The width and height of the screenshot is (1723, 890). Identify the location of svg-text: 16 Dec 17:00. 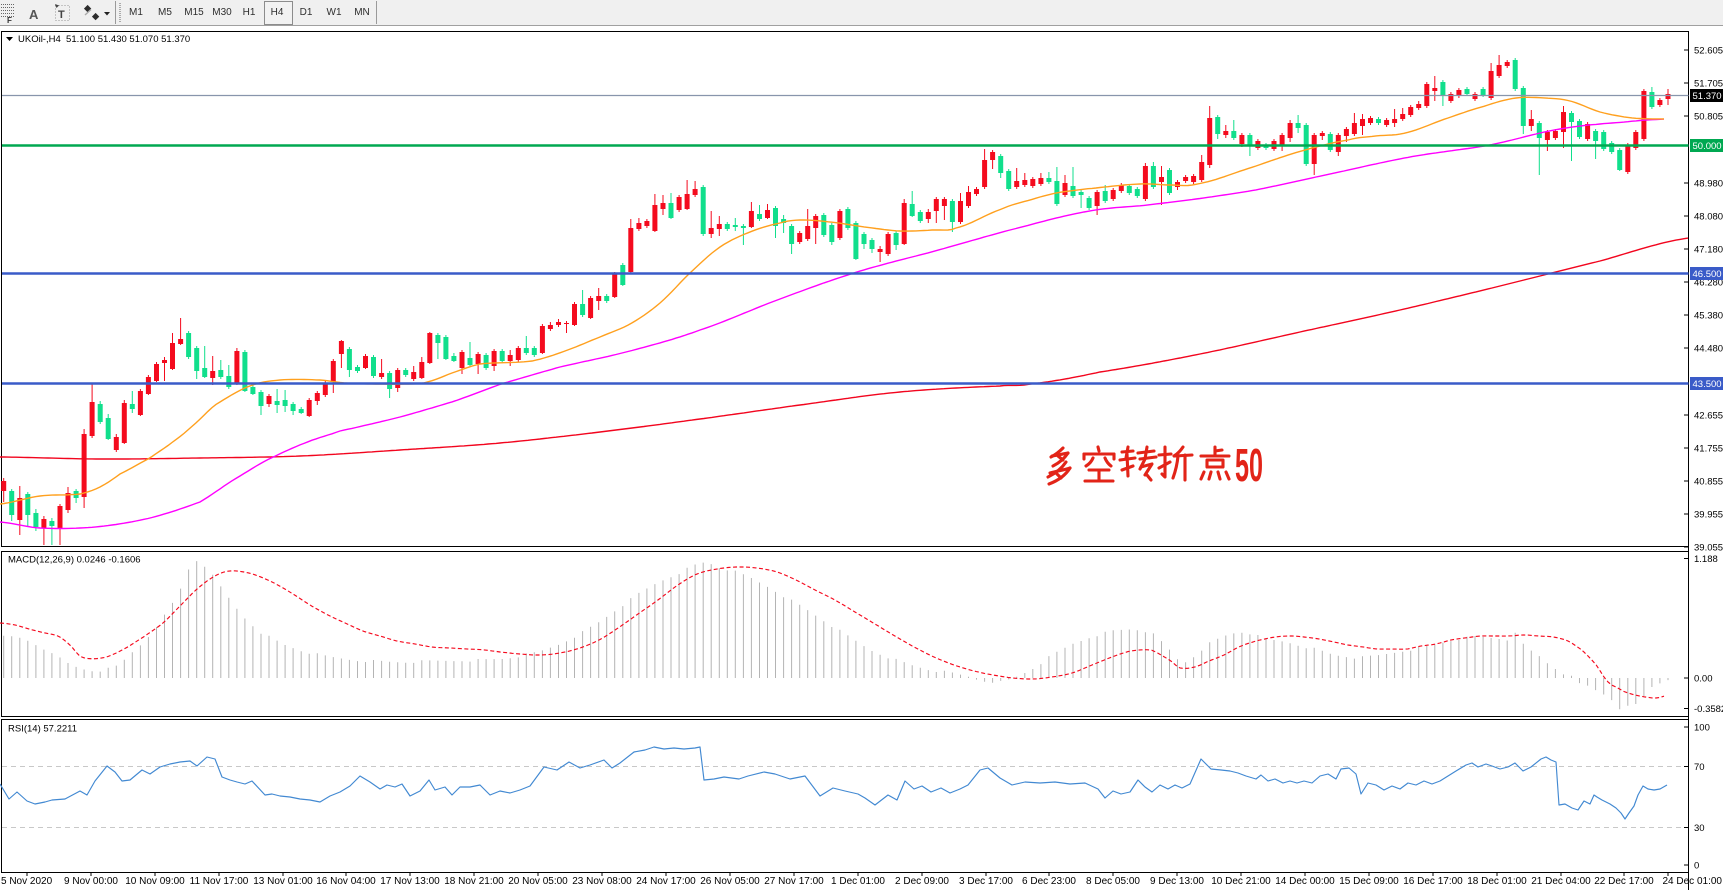
(1433, 881).